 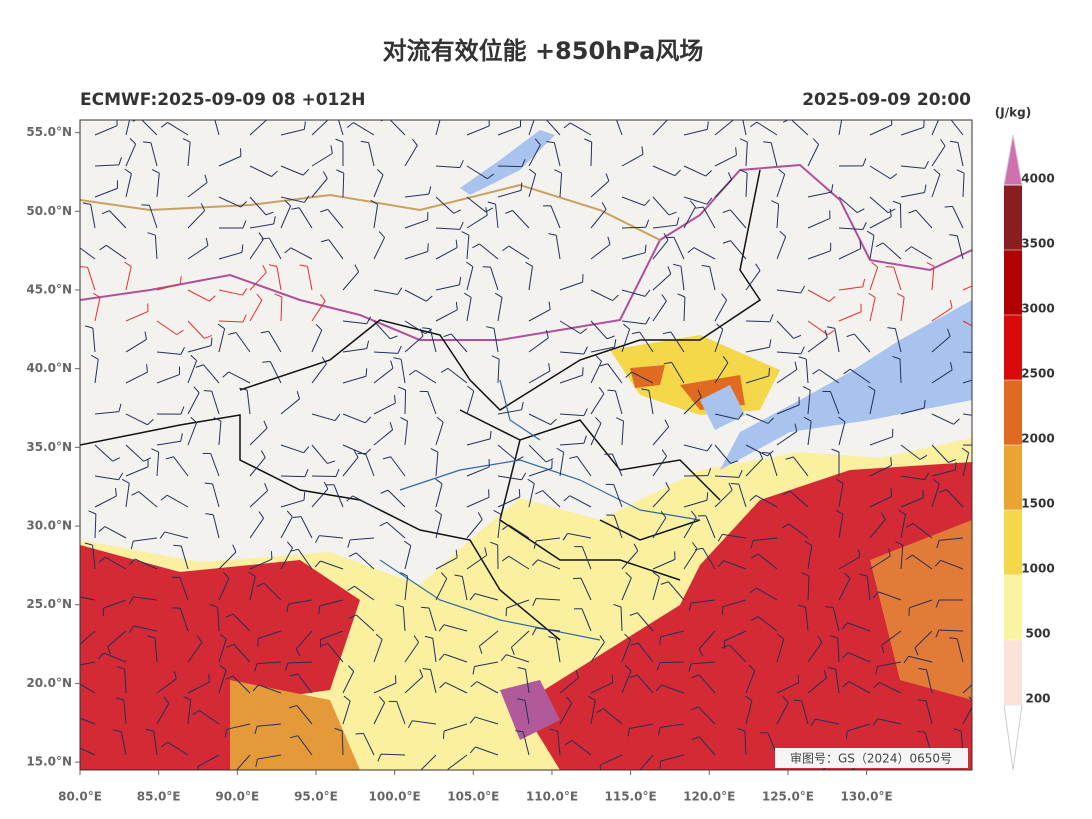 What do you see at coordinates (395, 797) in the screenshot?
I see `x-tick-label: 100.0°E` at bounding box center [395, 797].